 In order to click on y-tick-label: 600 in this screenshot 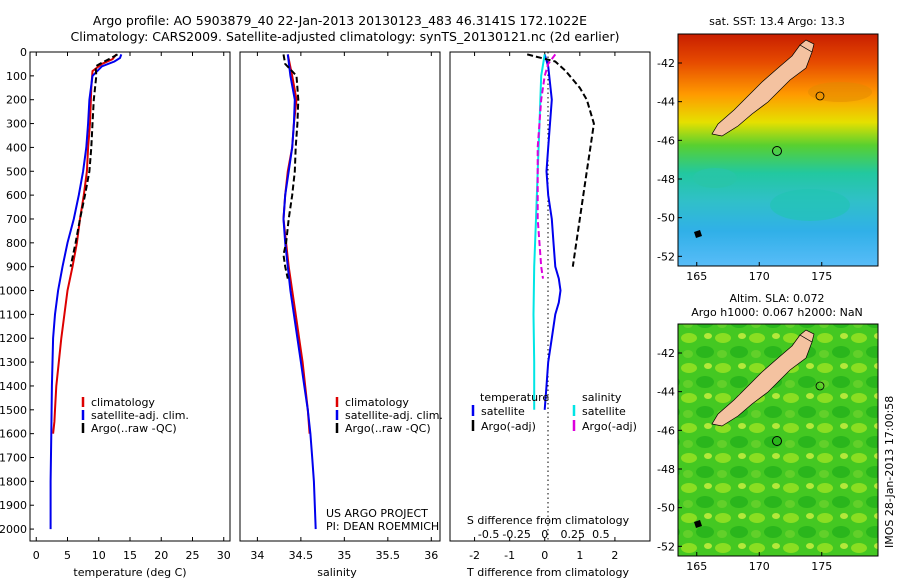, I will do `click(16, 195)`.